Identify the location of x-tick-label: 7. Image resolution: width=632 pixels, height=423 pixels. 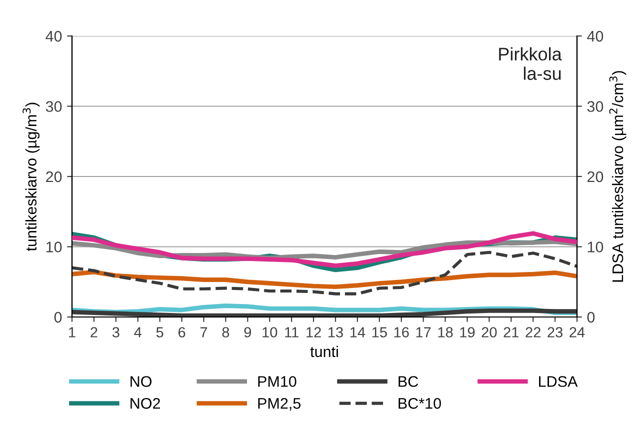
(204, 332).